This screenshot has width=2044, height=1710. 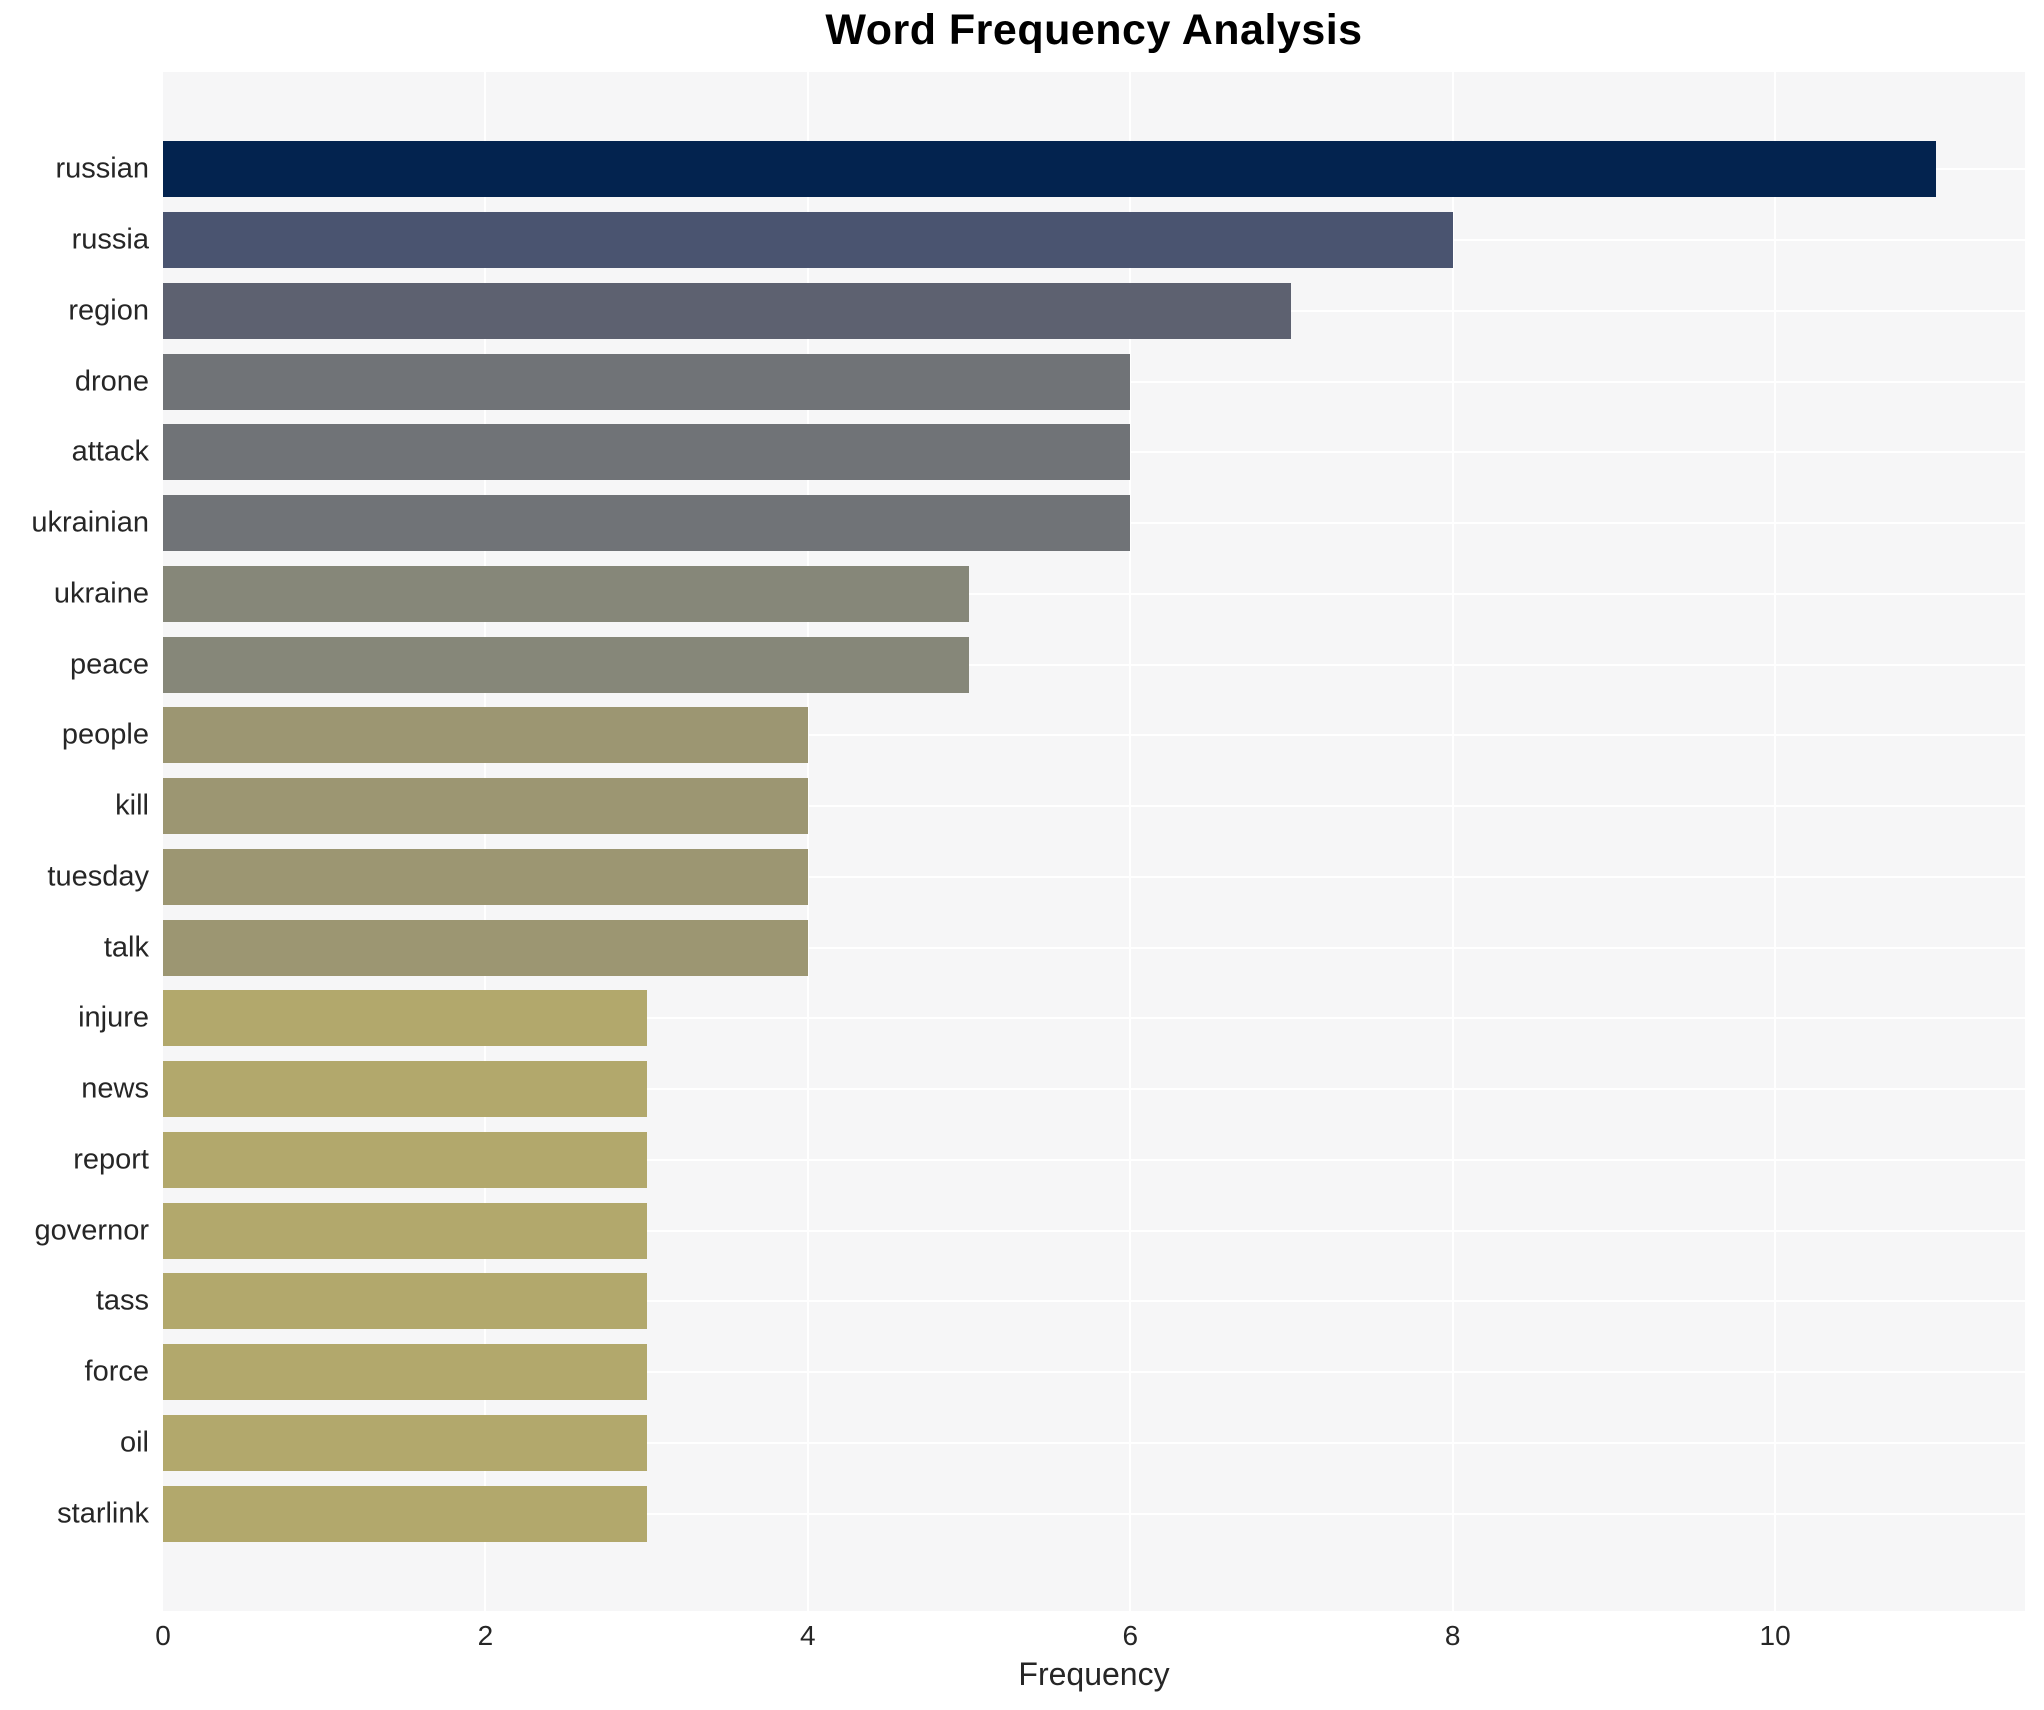 I want to click on y-tick-label: tass, so click(x=122, y=1300).